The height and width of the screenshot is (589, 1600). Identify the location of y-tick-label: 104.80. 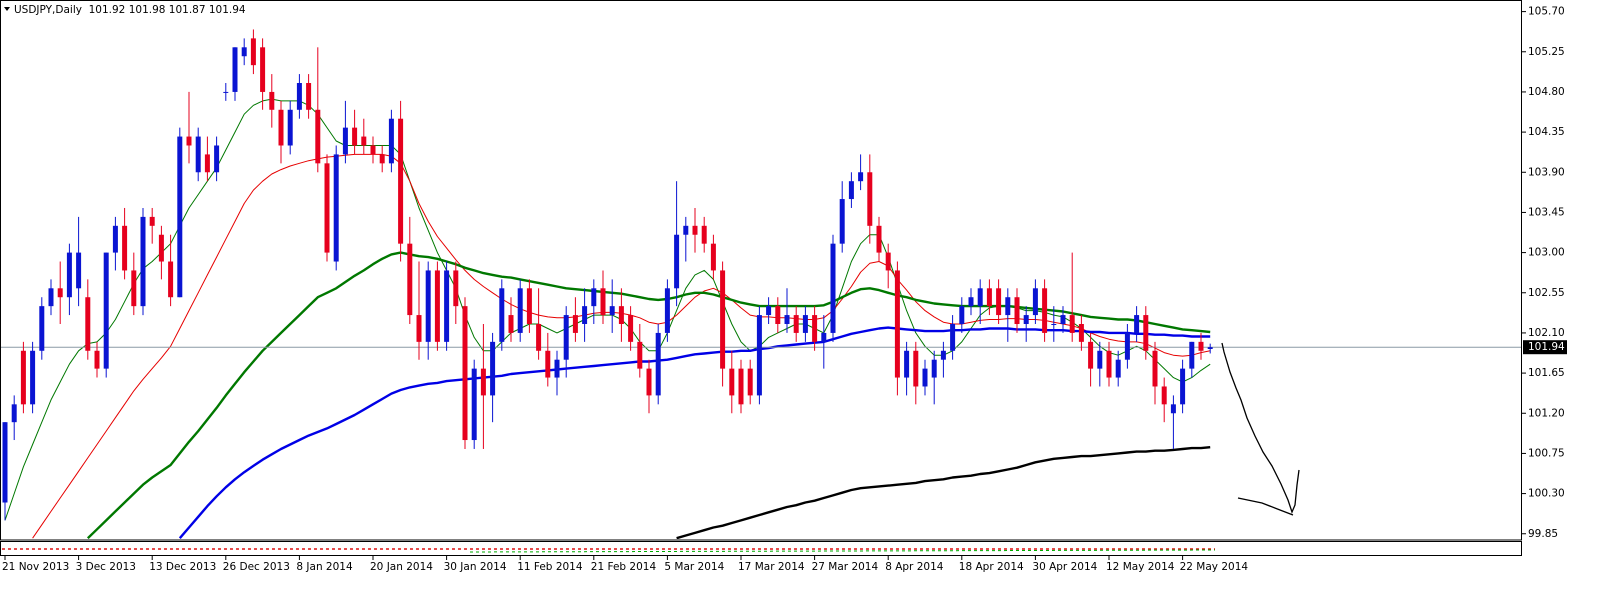
(1546, 92).